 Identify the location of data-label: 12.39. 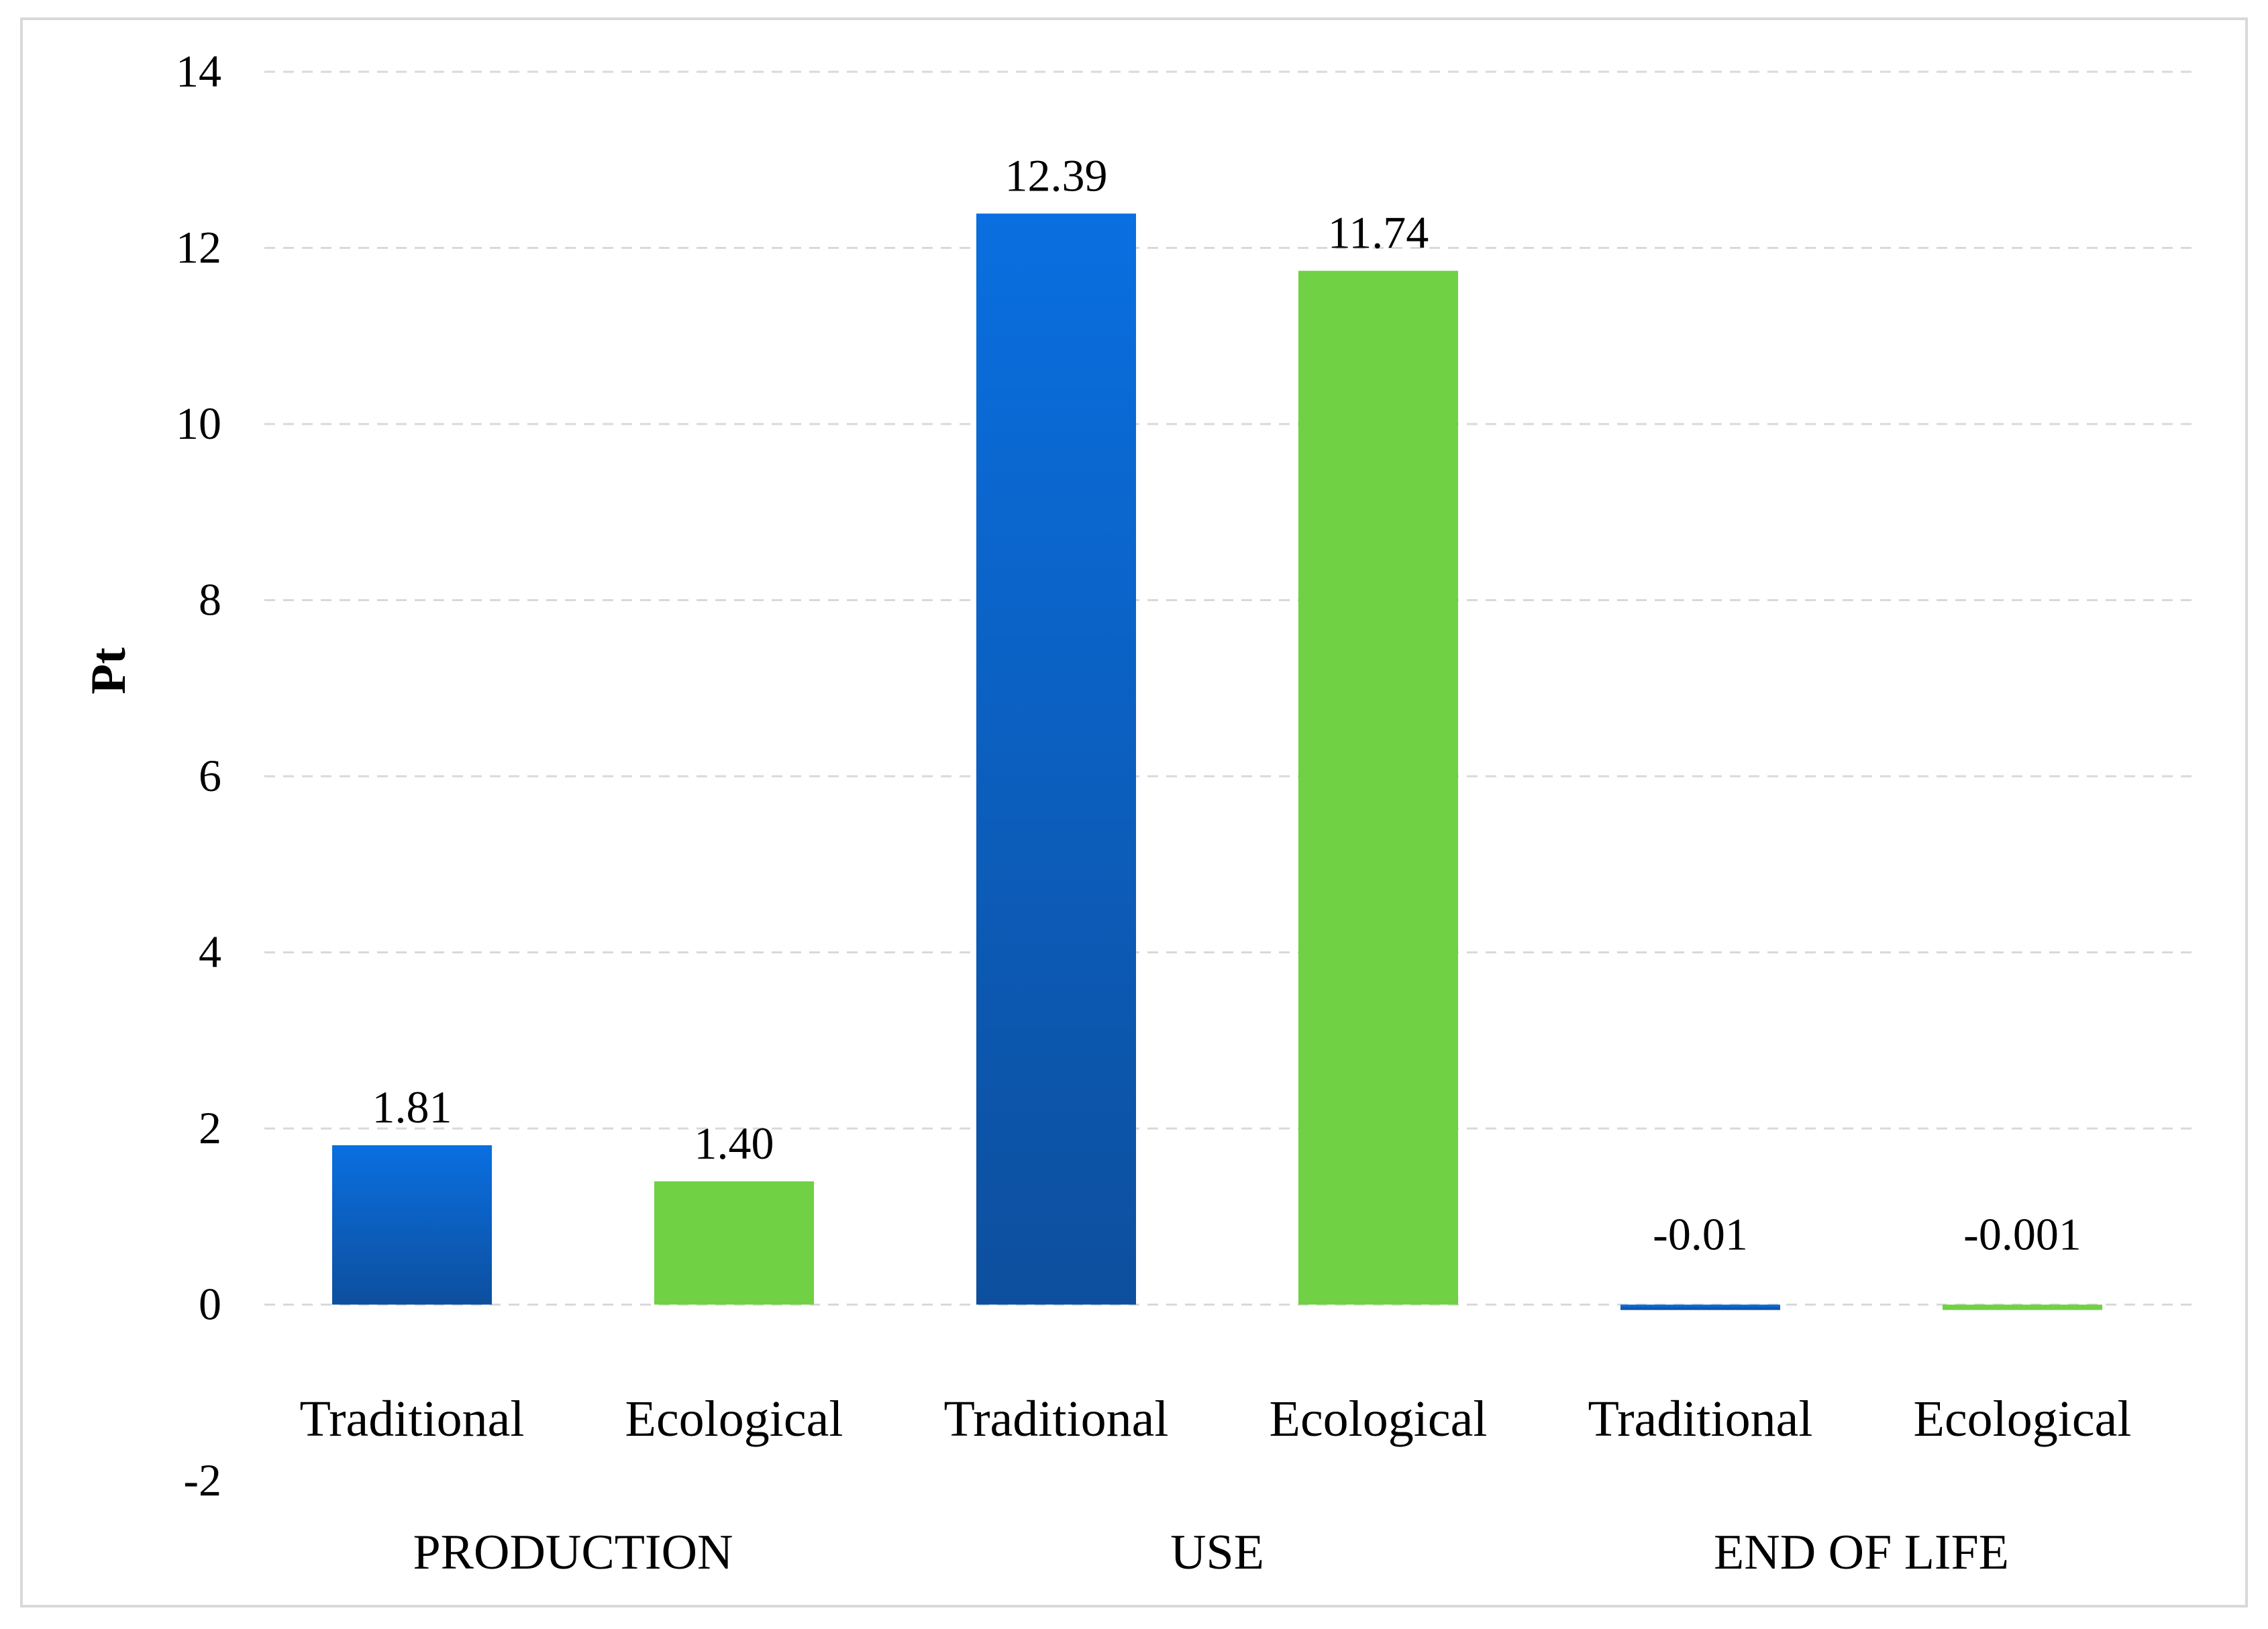
(1056, 175).